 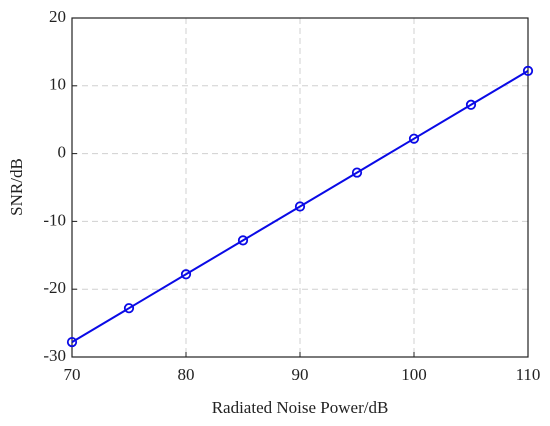 I want to click on y-tick-label: -10, so click(x=54, y=219).